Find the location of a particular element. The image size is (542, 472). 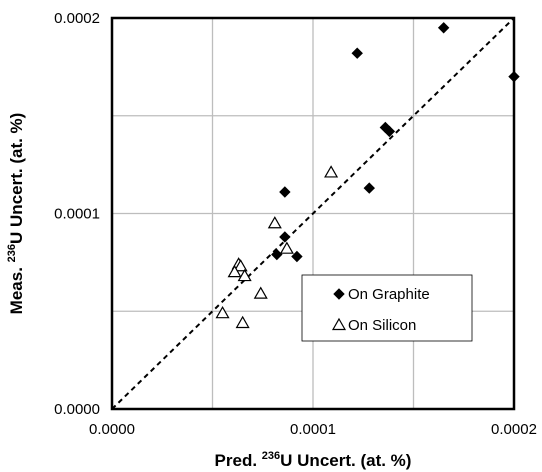

series-silicon is located at coordinates (277, 247).